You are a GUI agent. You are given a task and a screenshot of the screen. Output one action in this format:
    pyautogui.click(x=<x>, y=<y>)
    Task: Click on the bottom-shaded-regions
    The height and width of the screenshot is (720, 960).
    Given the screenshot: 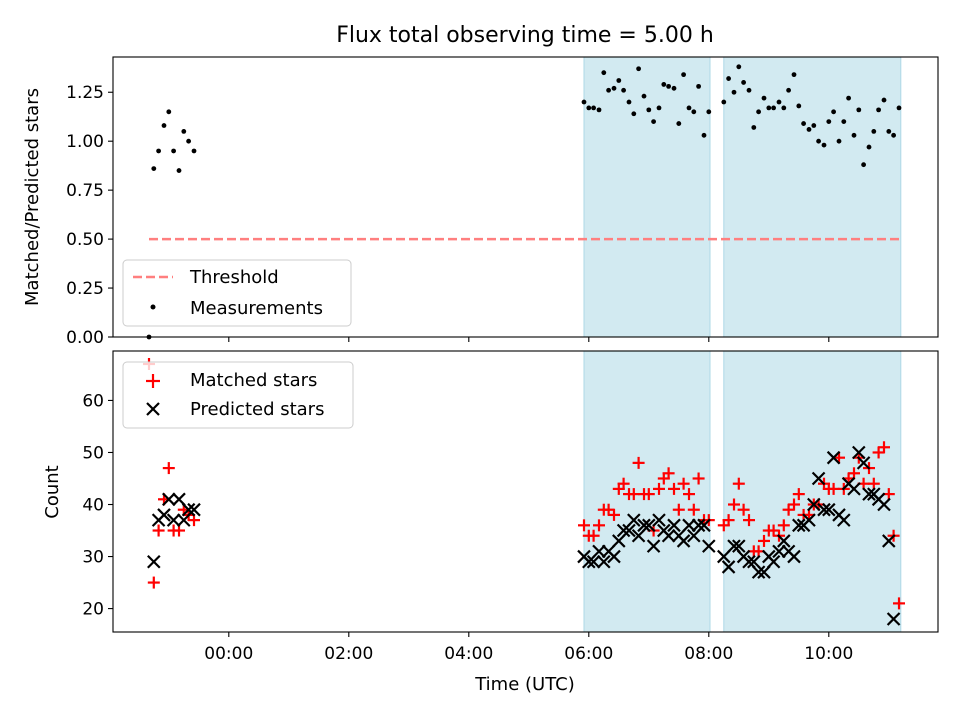 What is the action you would take?
    pyautogui.click(x=742, y=491)
    